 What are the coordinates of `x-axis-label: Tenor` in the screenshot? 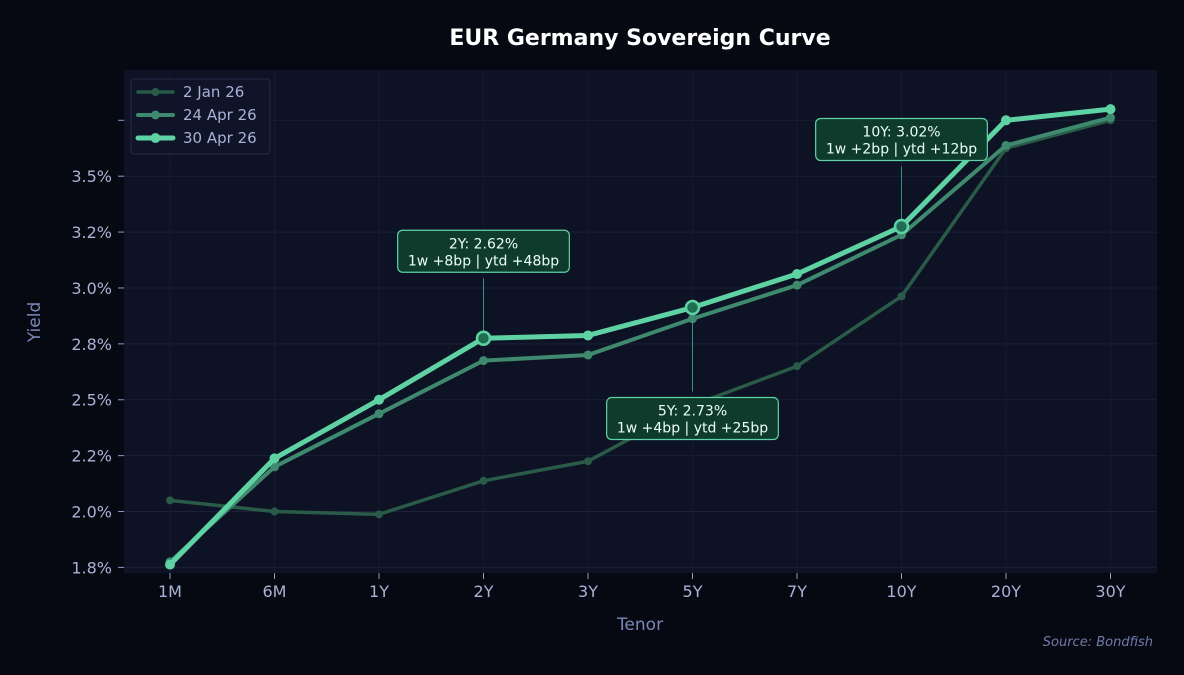 It's located at (639, 625).